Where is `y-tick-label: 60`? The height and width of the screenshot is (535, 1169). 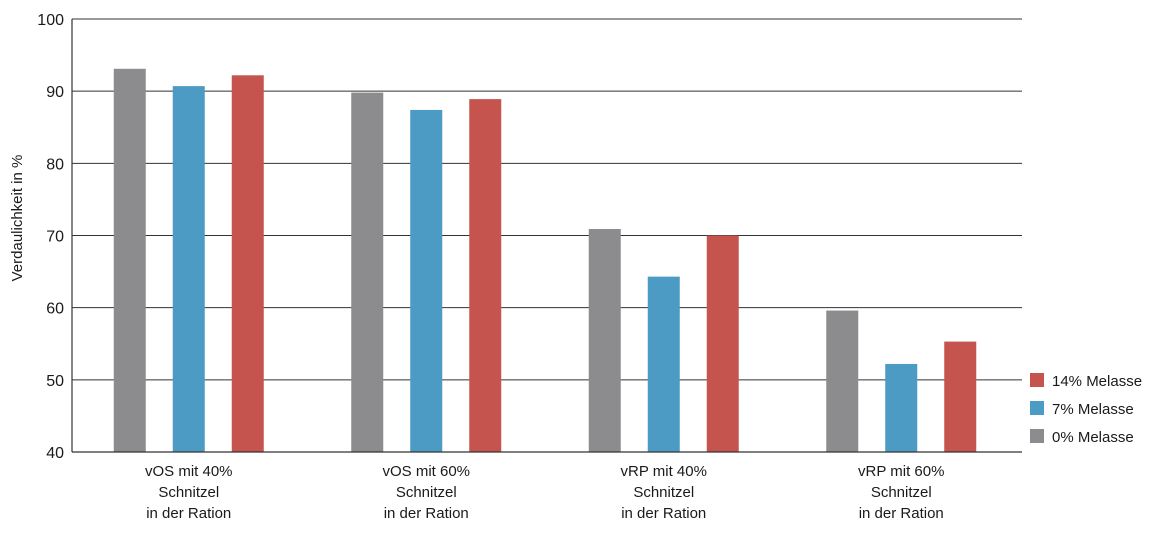 y-tick-label: 60 is located at coordinates (55, 309).